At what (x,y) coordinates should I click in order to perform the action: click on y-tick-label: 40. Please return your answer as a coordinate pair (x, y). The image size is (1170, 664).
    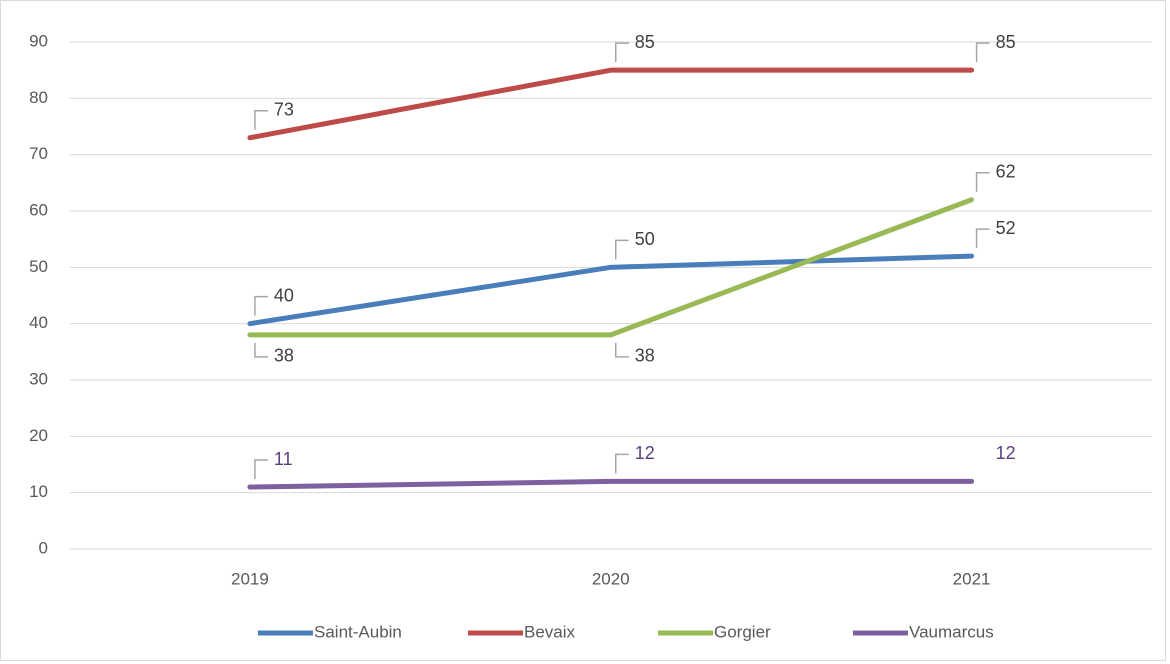
    Looking at the image, I should click on (38, 322).